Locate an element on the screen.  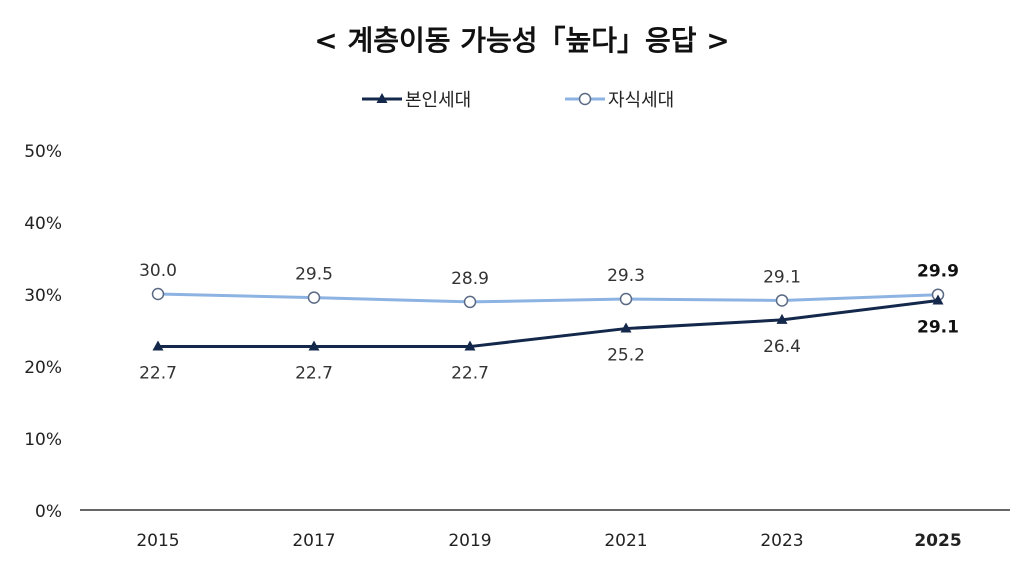
y-tick-label: 20% is located at coordinates (43, 368).